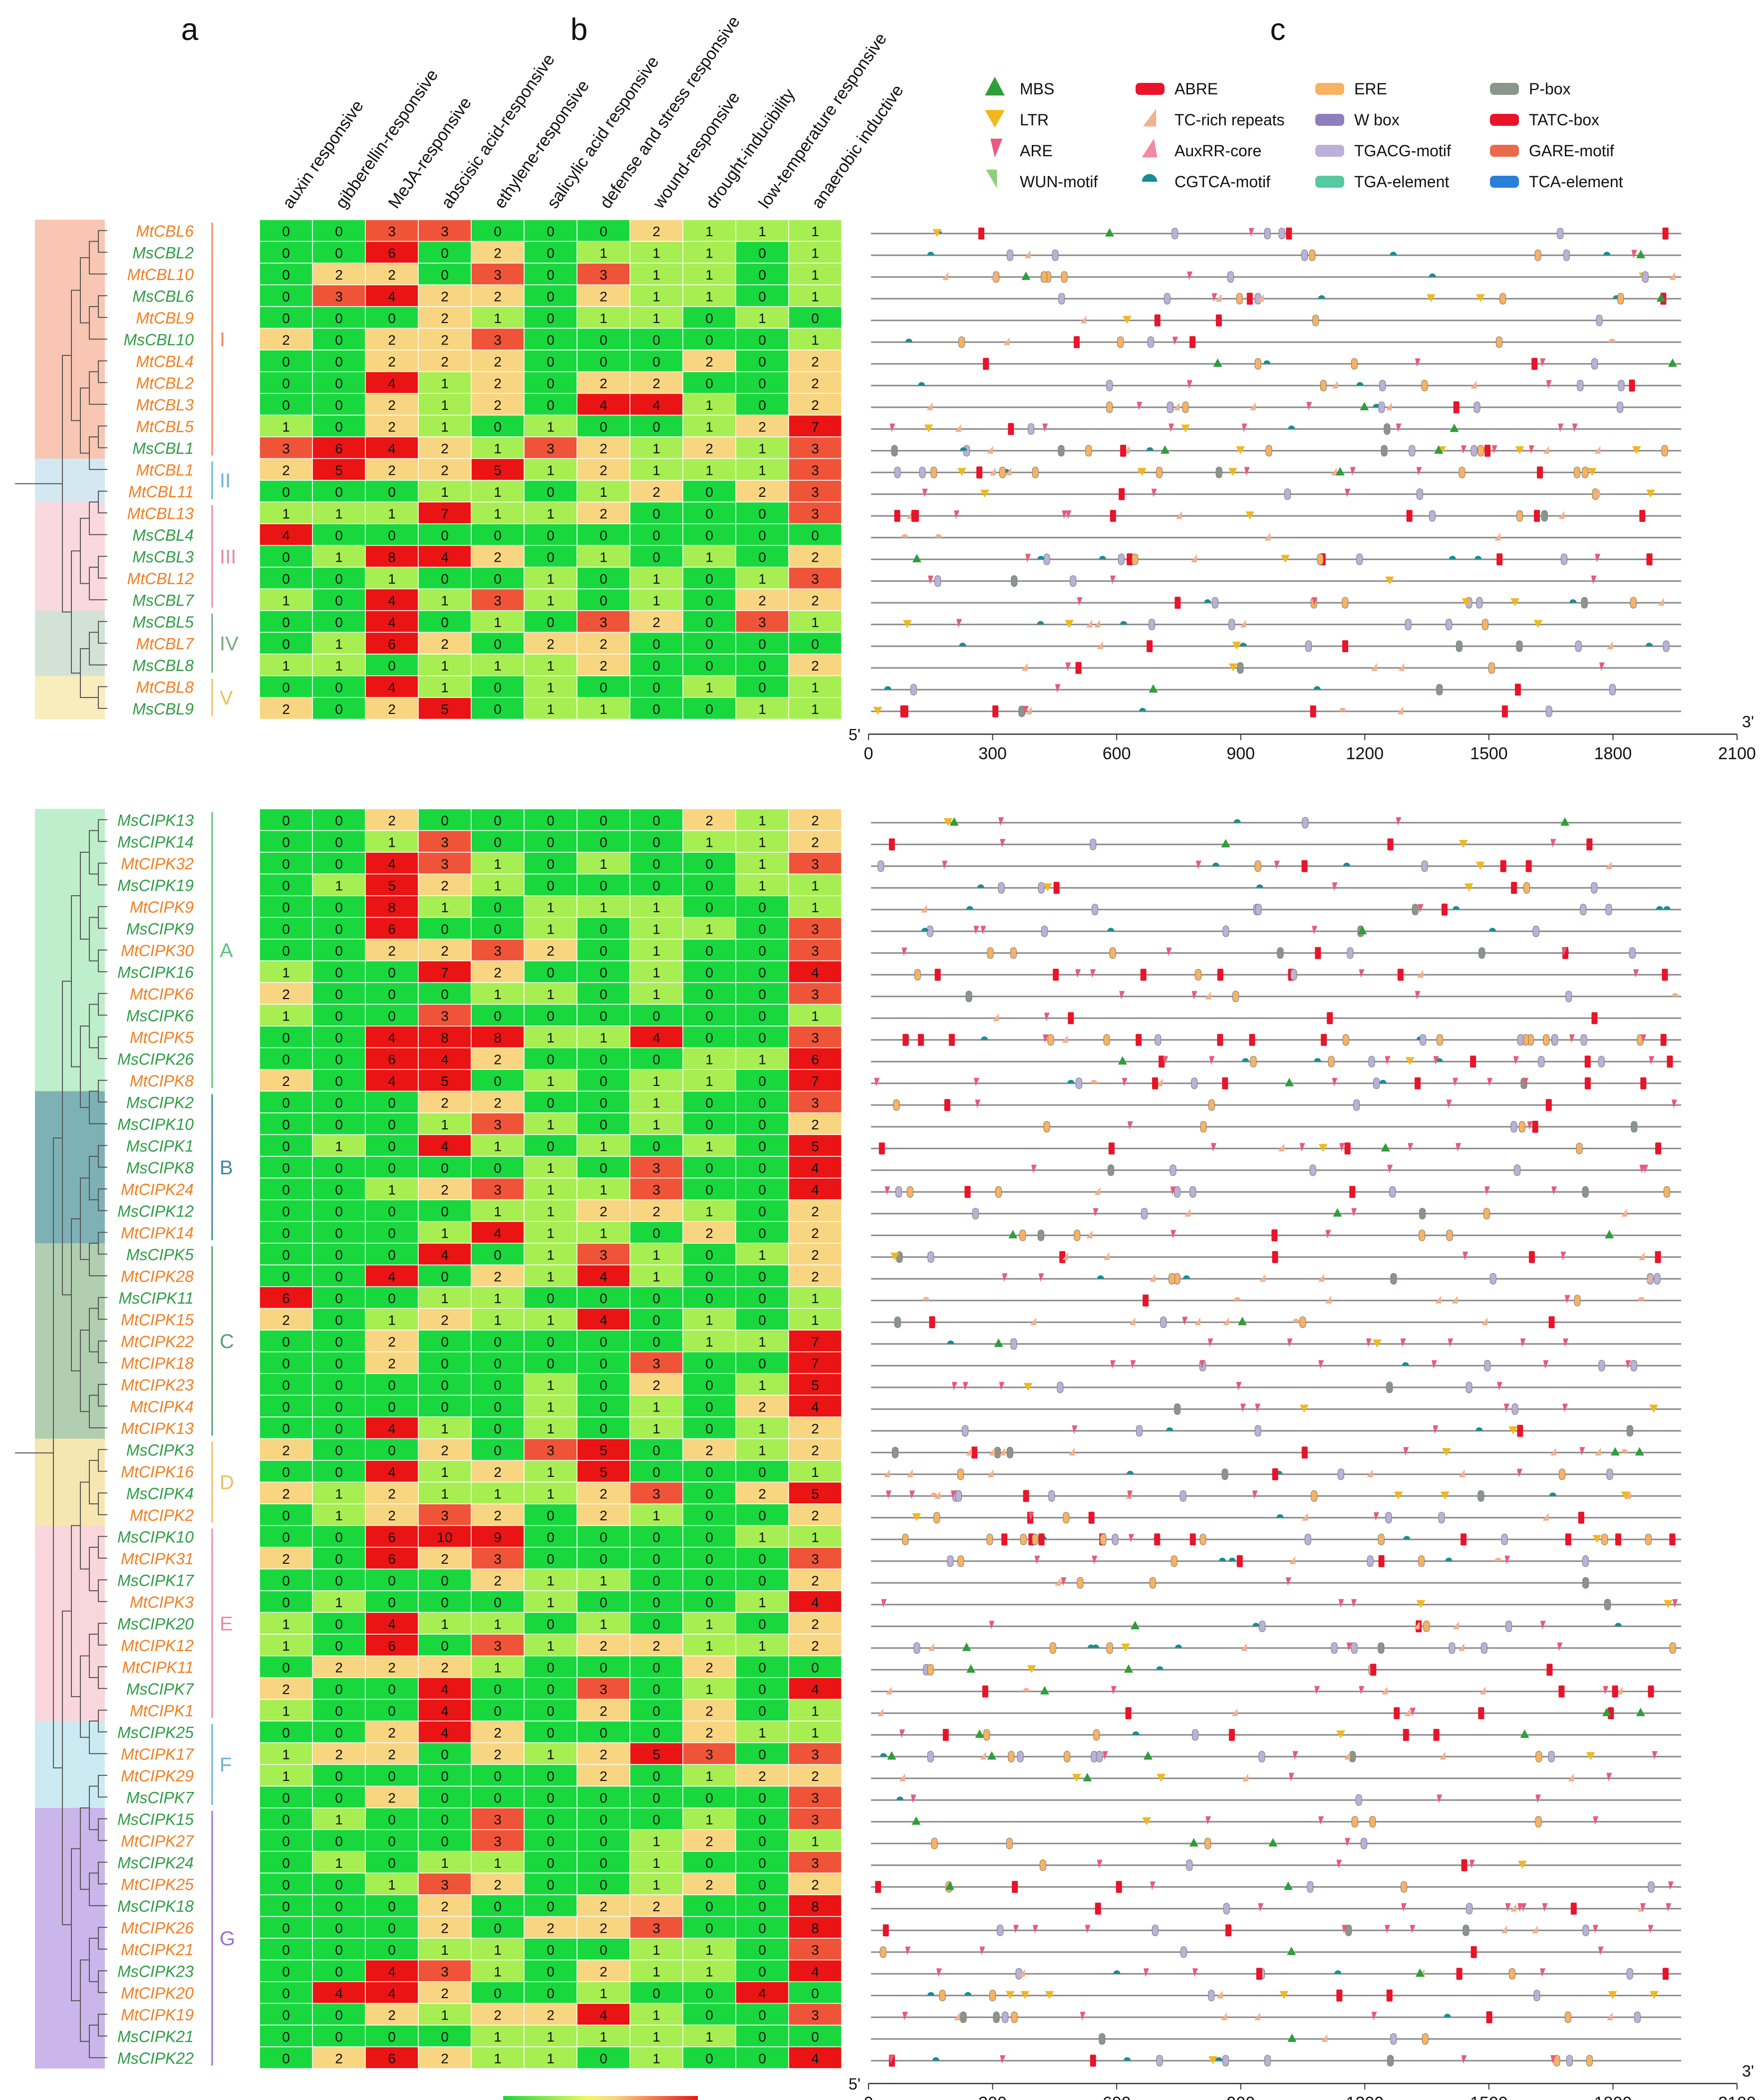  I want to click on heat-value: 3, so click(445, 1016).